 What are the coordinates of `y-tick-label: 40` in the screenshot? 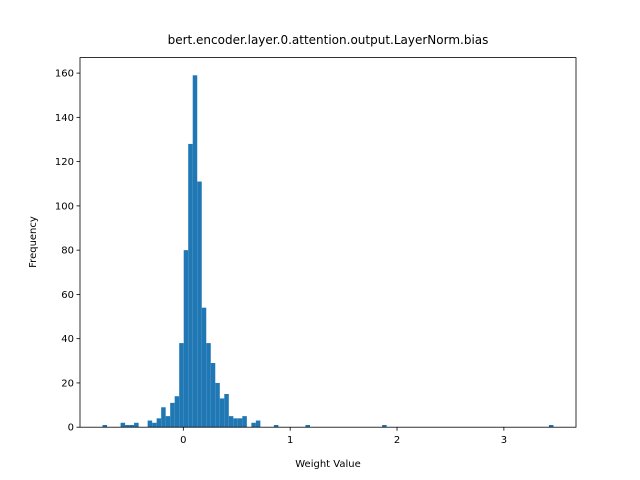 It's located at (67, 339).